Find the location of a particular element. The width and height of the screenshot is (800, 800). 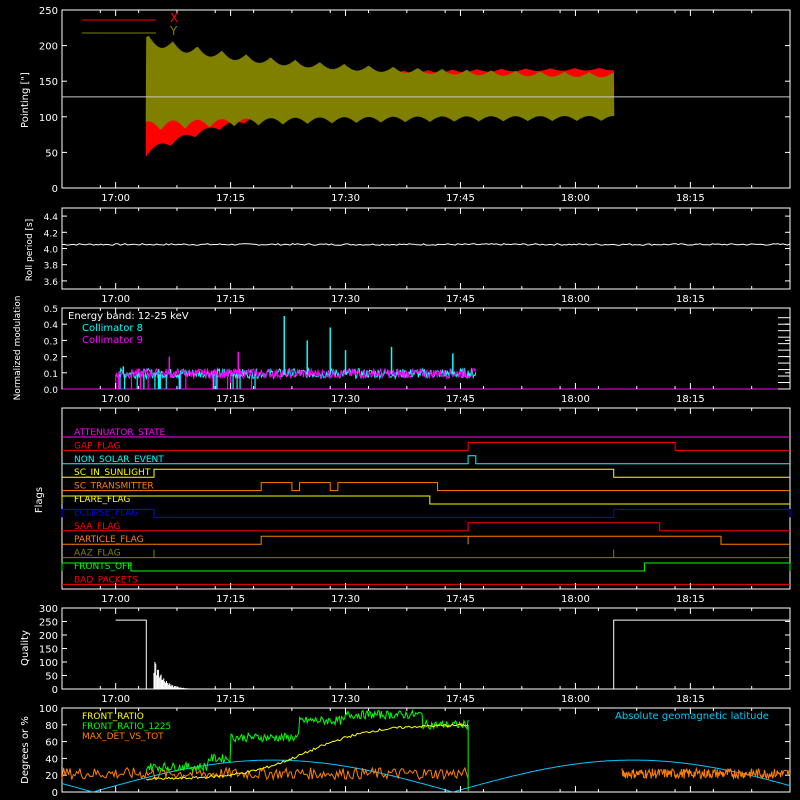

y-tick-label: 60 is located at coordinates (51, 743).